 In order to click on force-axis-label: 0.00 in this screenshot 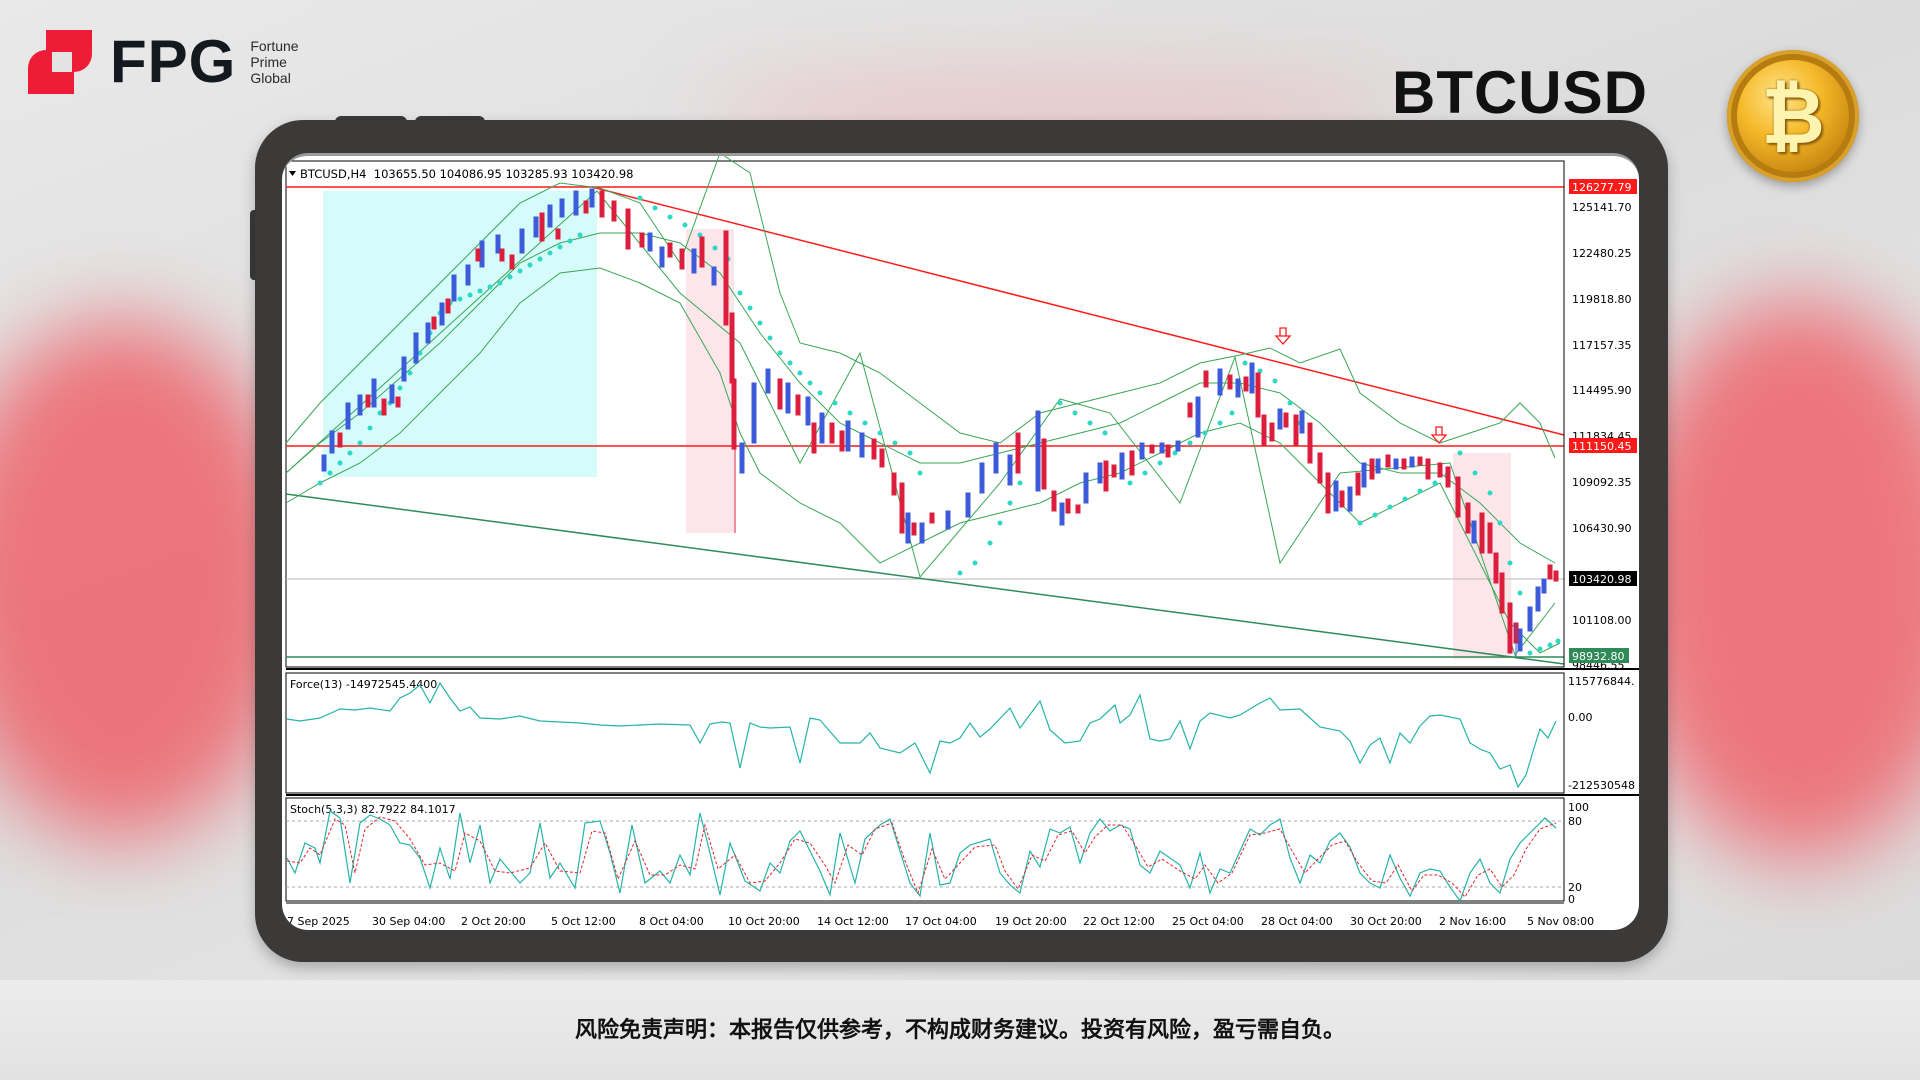, I will do `click(1580, 717)`.